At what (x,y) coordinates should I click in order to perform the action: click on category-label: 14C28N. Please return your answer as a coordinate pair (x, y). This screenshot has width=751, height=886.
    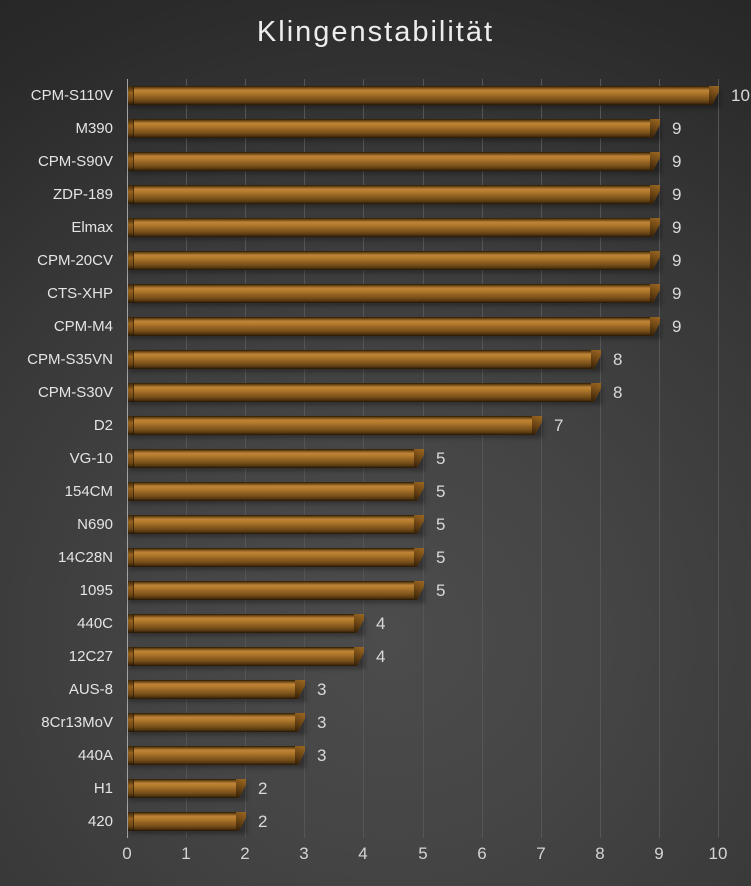
    Looking at the image, I should click on (85, 557).